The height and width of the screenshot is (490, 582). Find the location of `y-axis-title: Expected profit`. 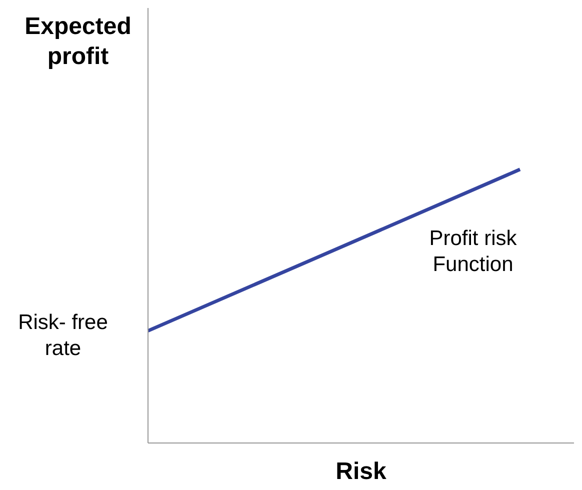

y-axis-title: Expected profit is located at coordinates (78, 42).